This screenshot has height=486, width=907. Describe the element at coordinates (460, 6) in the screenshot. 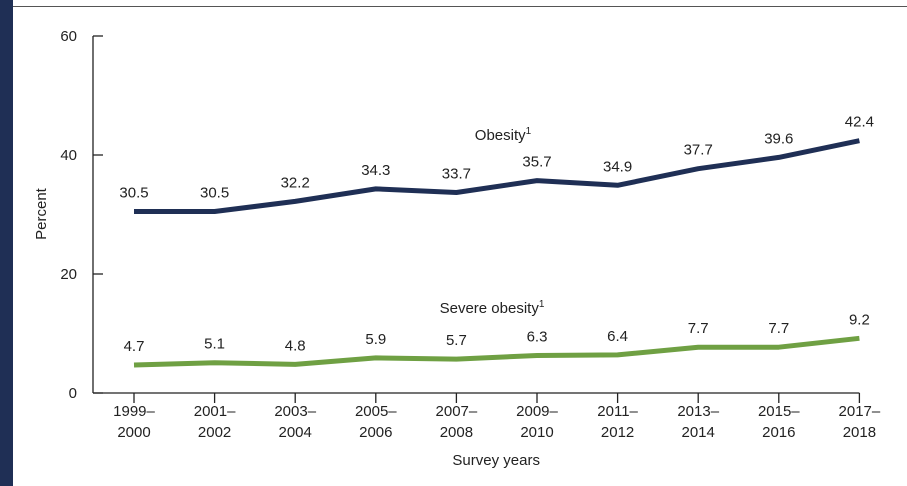

I see `top-divider` at that location.